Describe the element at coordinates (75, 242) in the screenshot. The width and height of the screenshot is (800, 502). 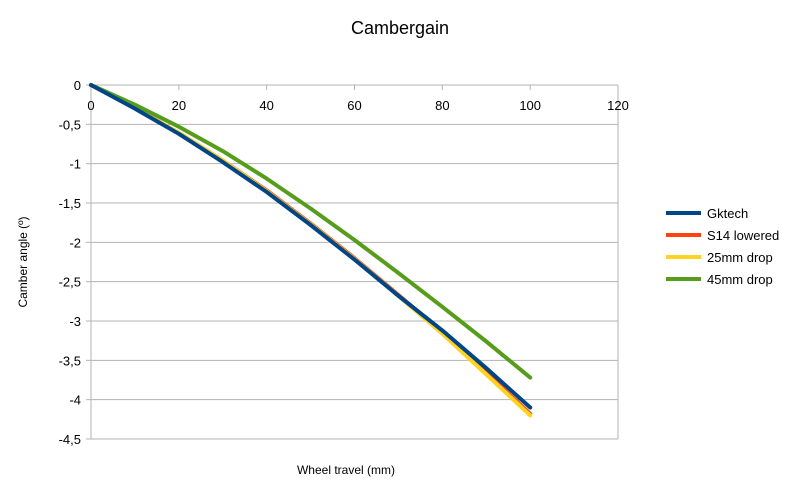
I see `y-tick-label: -2` at that location.